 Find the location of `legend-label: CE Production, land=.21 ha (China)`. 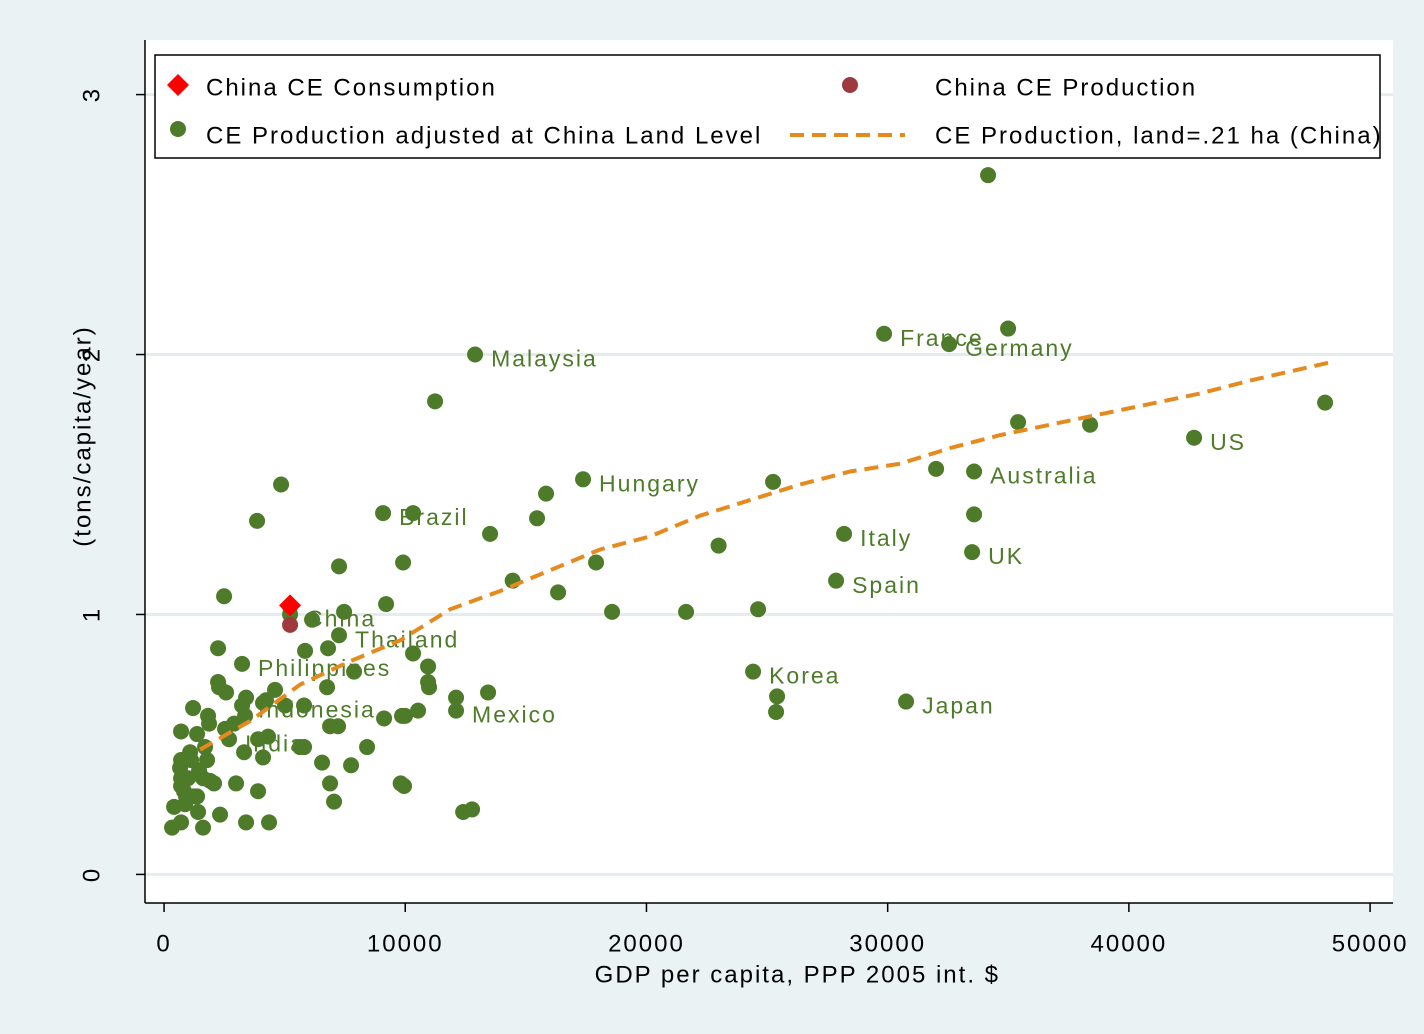

legend-label: CE Production, land=.21 ha (China) is located at coordinates (1159, 135).